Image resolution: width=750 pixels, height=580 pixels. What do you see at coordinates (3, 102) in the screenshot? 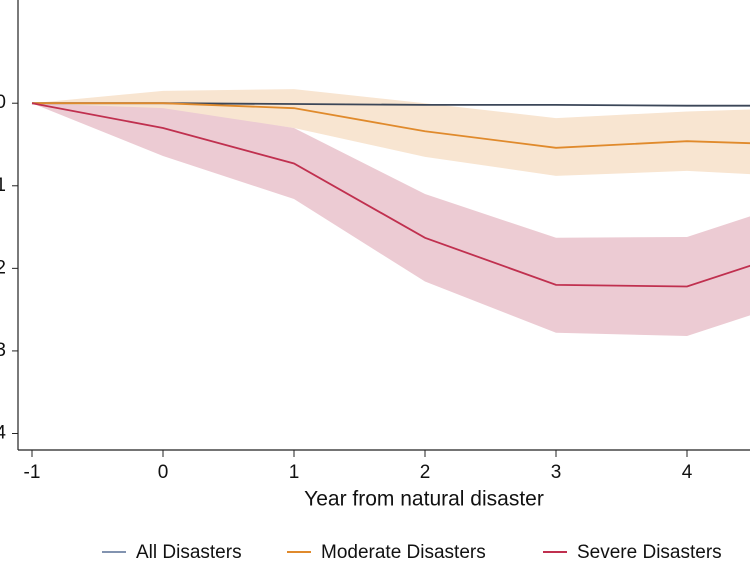
I see `y-tick-label: 0` at bounding box center [3, 102].